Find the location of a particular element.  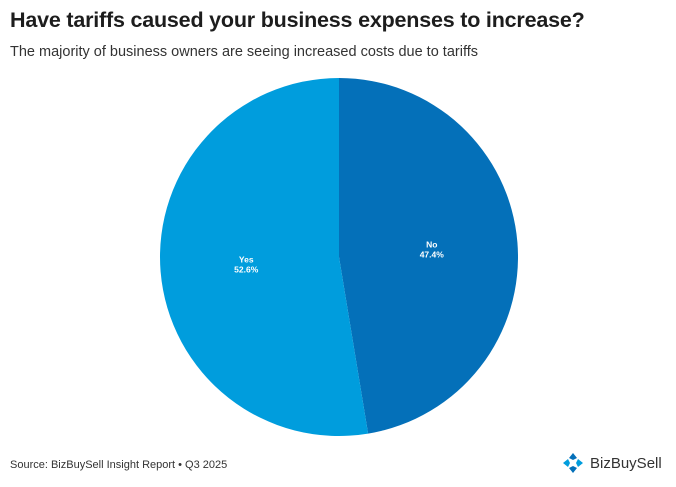

brand-name: BizBuySell is located at coordinates (626, 463).